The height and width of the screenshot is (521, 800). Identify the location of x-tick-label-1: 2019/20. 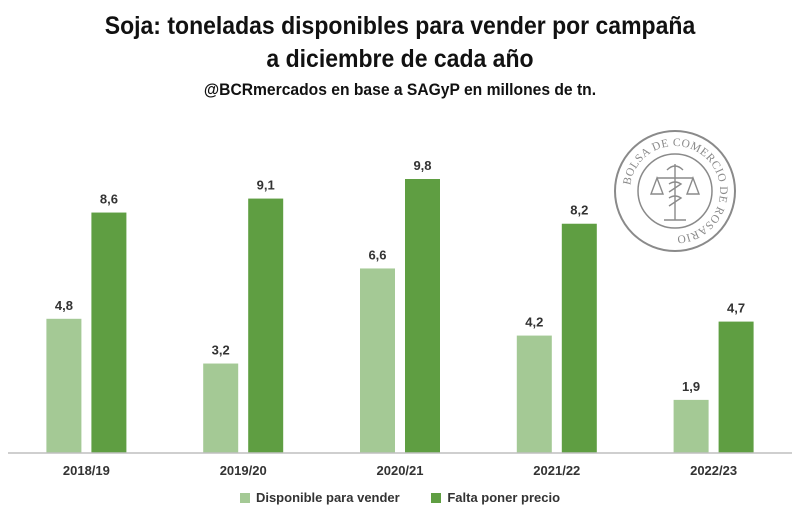
(243, 470).